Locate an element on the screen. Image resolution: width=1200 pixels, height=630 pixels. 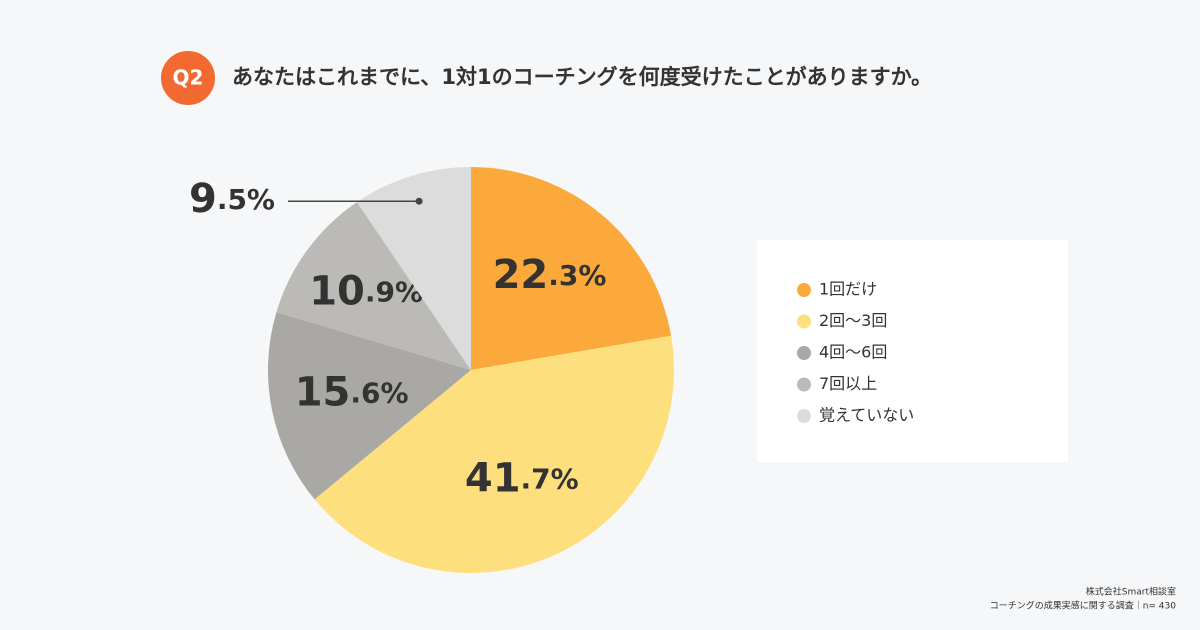
chart-title: あなたはこれまでに、1対1のコーチングを何度受けたことがありますか。 is located at coordinates (582, 77).